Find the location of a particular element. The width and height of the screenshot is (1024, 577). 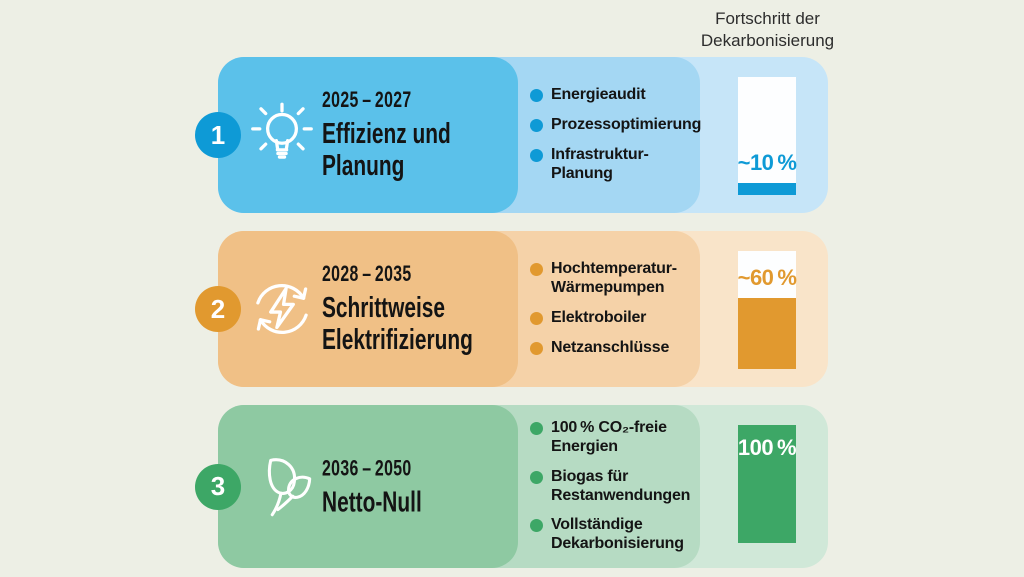

phase-years: 2028 – 2035 is located at coordinates (367, 274).